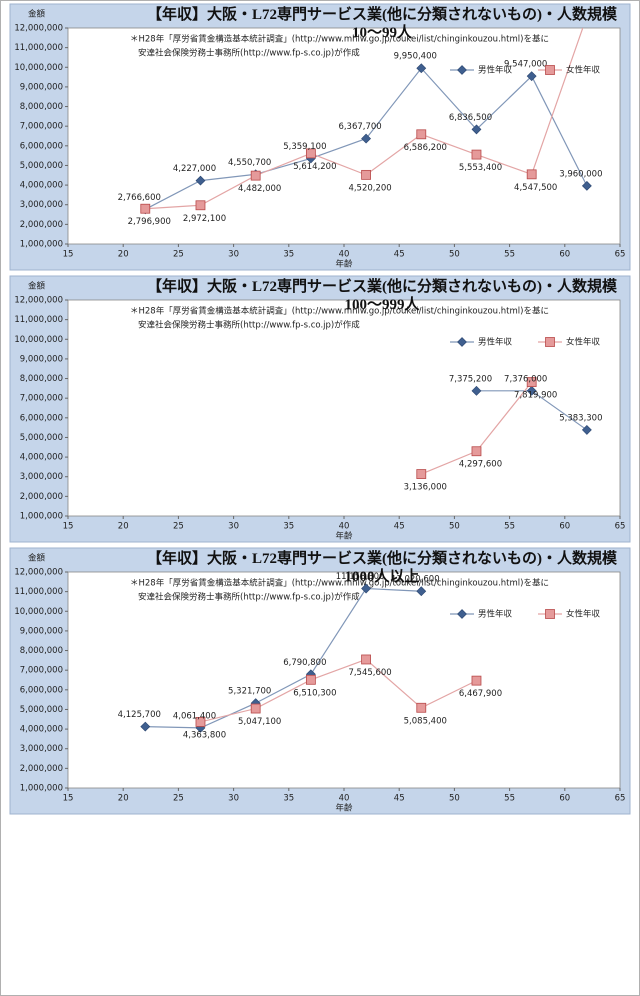 The height and width of the screenshot is (996, 640). Describe the element at coordinates (38, 29) in the screenshot. I see `y-tick-label: 12,000,000` at that location.